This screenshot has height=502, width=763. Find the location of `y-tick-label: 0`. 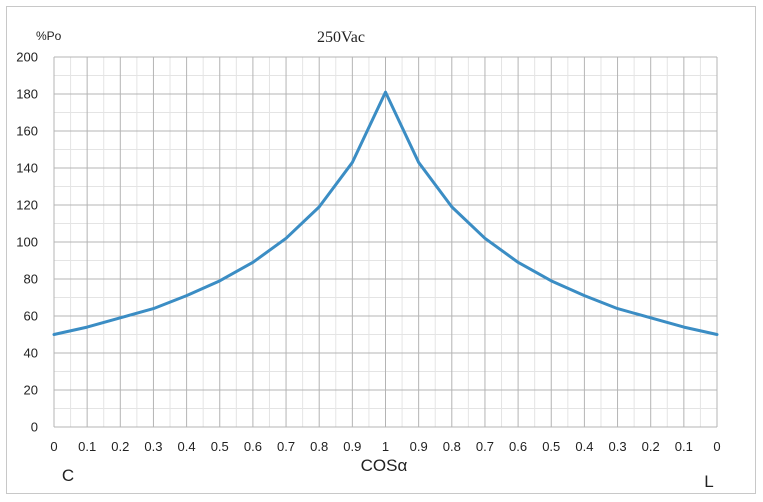

y-tick-label: 0 is located at coordinates (34, 427).